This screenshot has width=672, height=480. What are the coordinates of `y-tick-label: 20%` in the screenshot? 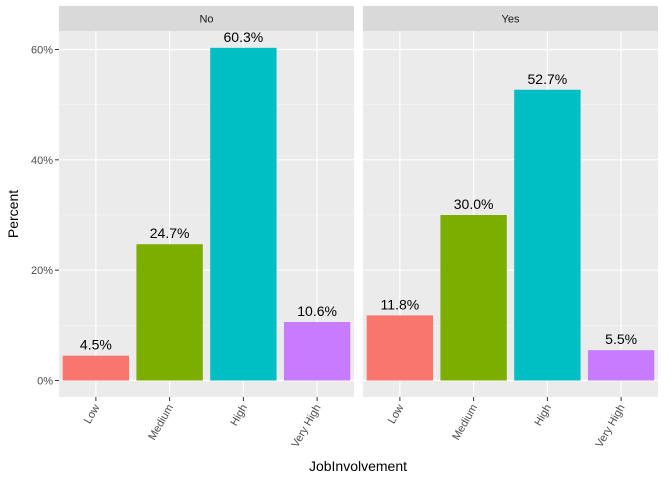 It's located at (42, 271).